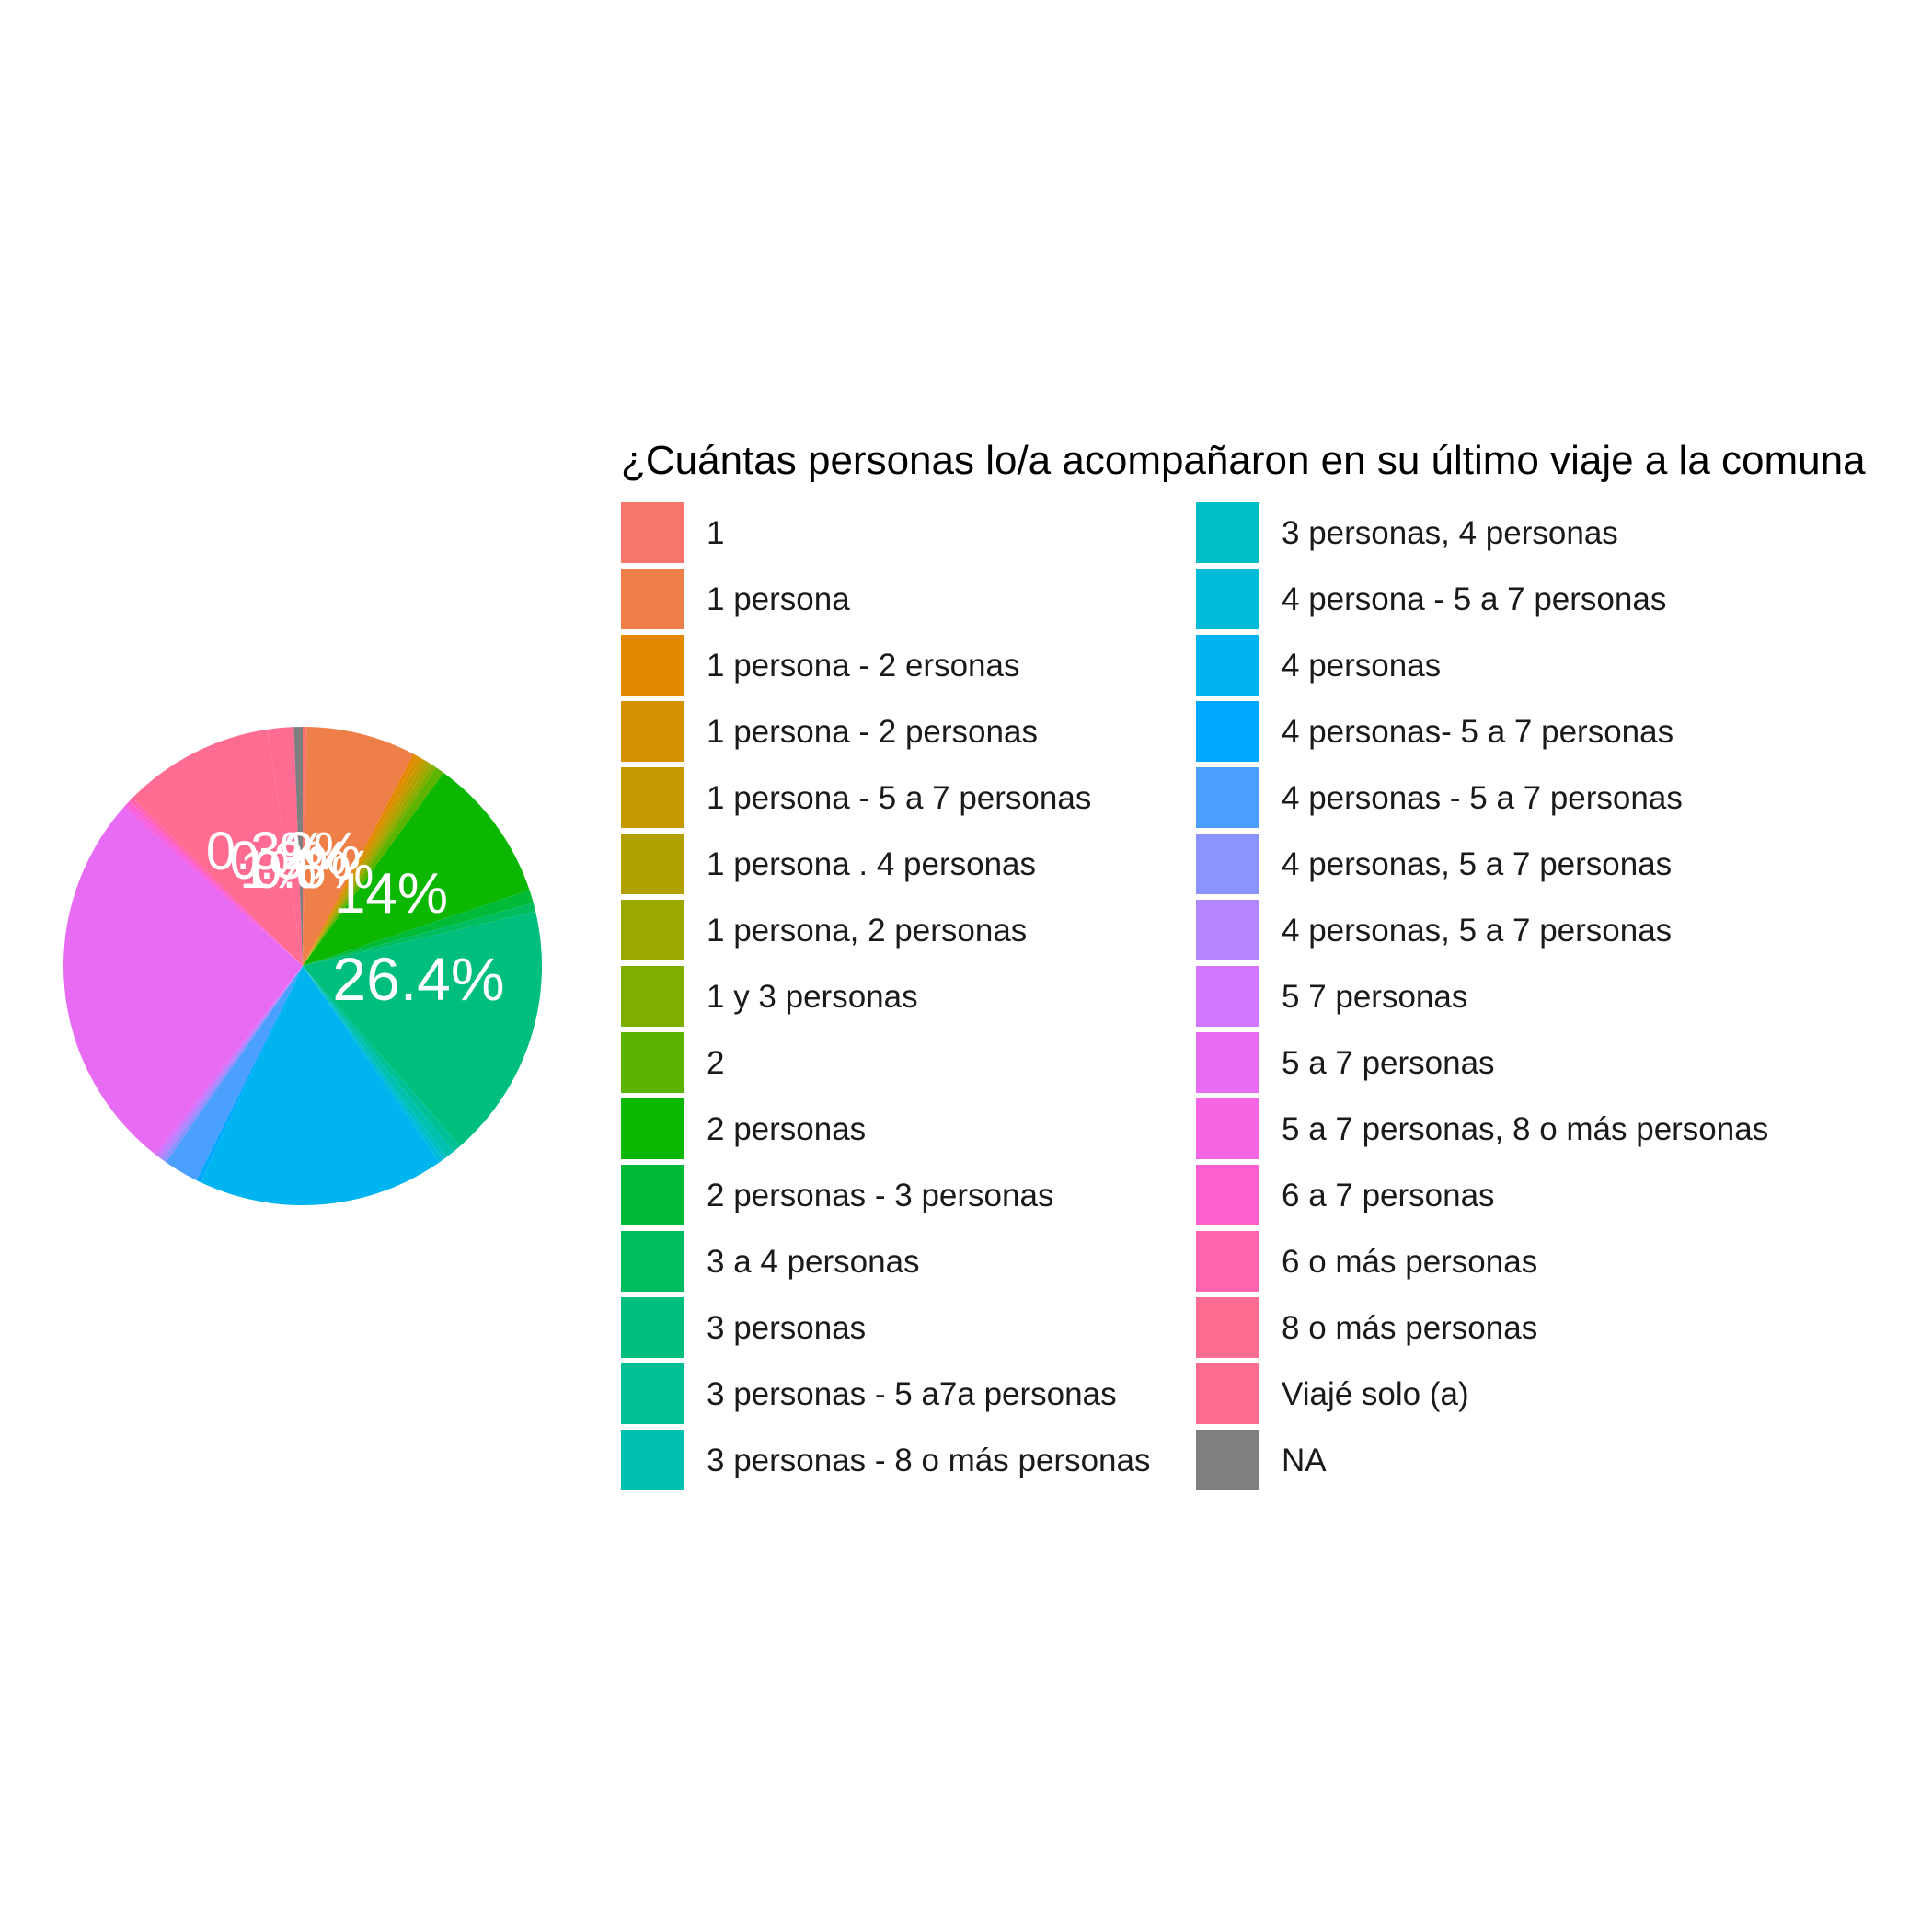  I want to click on legend-item: 4 persona - 5 a 7 personas, so click(1431, 599).